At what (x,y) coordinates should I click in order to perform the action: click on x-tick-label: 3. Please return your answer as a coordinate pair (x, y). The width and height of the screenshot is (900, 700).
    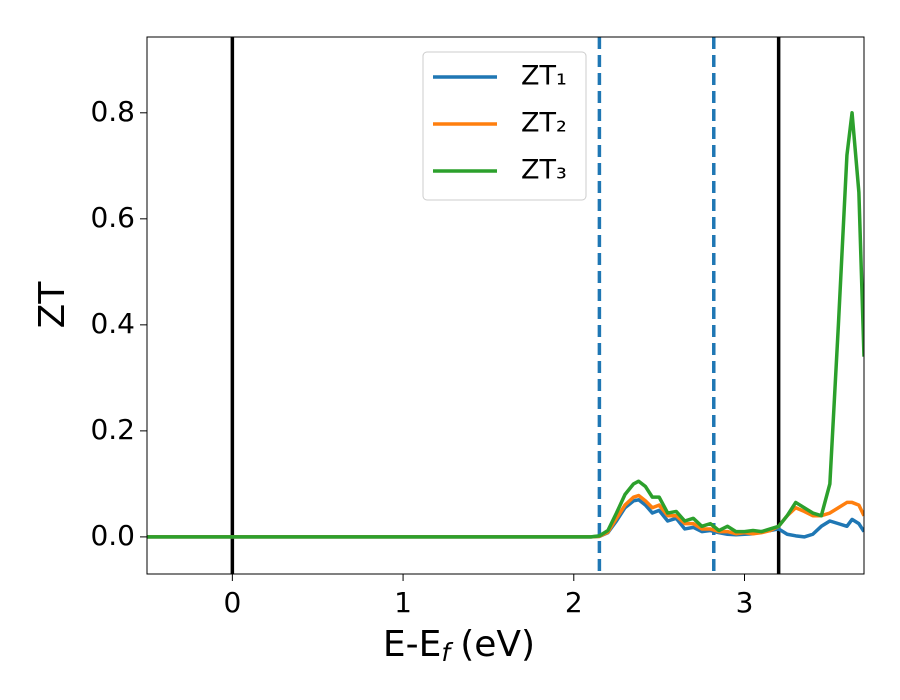
    Looking at the image, I should click on (745, 602).